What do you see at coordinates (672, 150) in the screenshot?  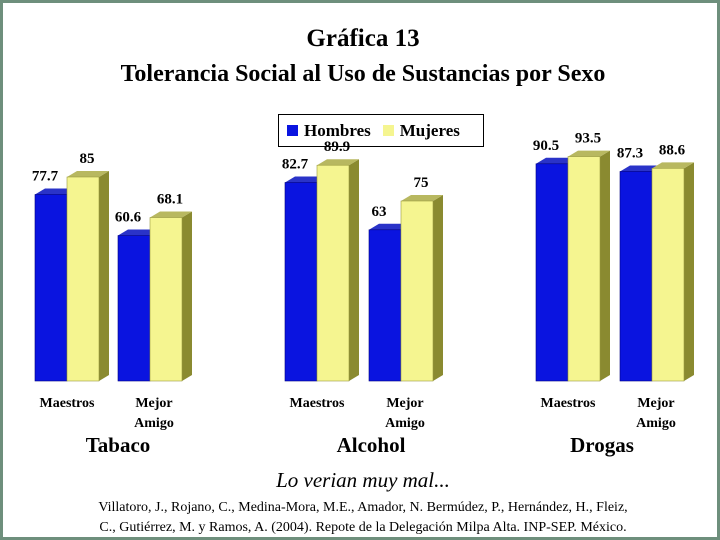 I see `data-label-drogas-1-mujeres: 88.6` at bounding box center [672, 150].